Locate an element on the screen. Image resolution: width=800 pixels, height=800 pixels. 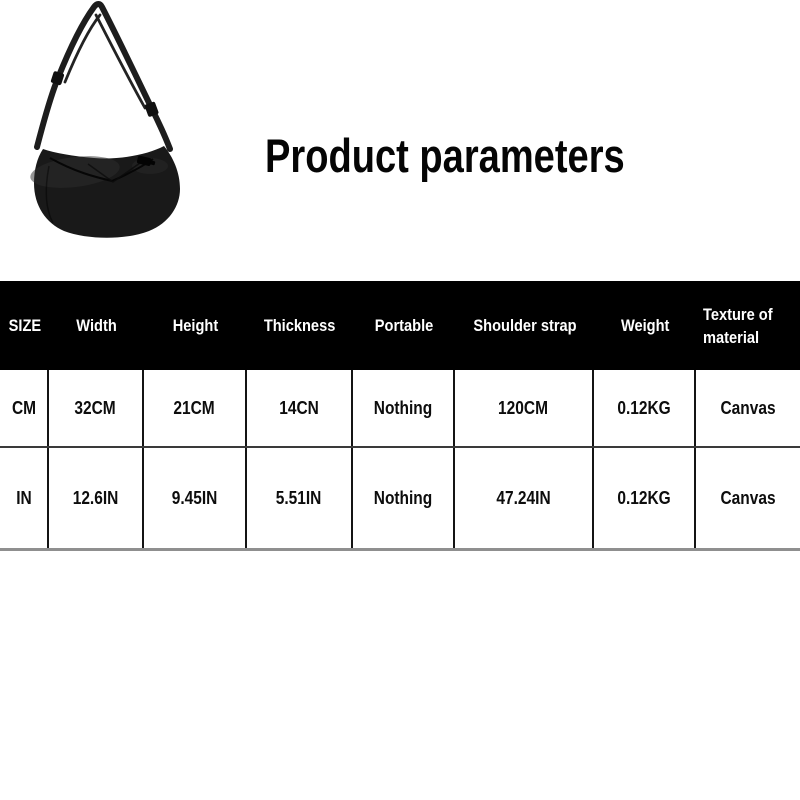
header-cell-portable: Portable is located at coordinates (404, 325).